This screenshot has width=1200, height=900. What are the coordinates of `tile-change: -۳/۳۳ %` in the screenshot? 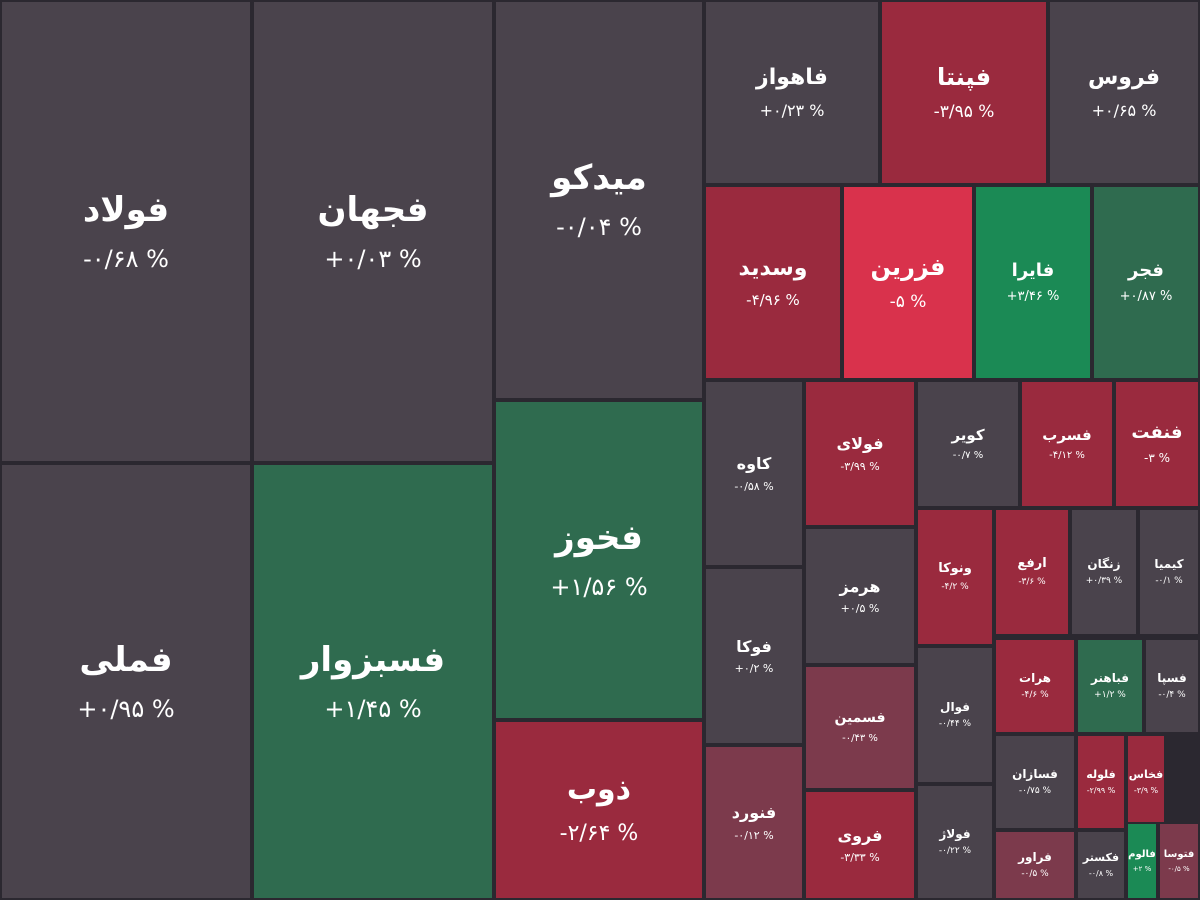 It's located at (860, 858).